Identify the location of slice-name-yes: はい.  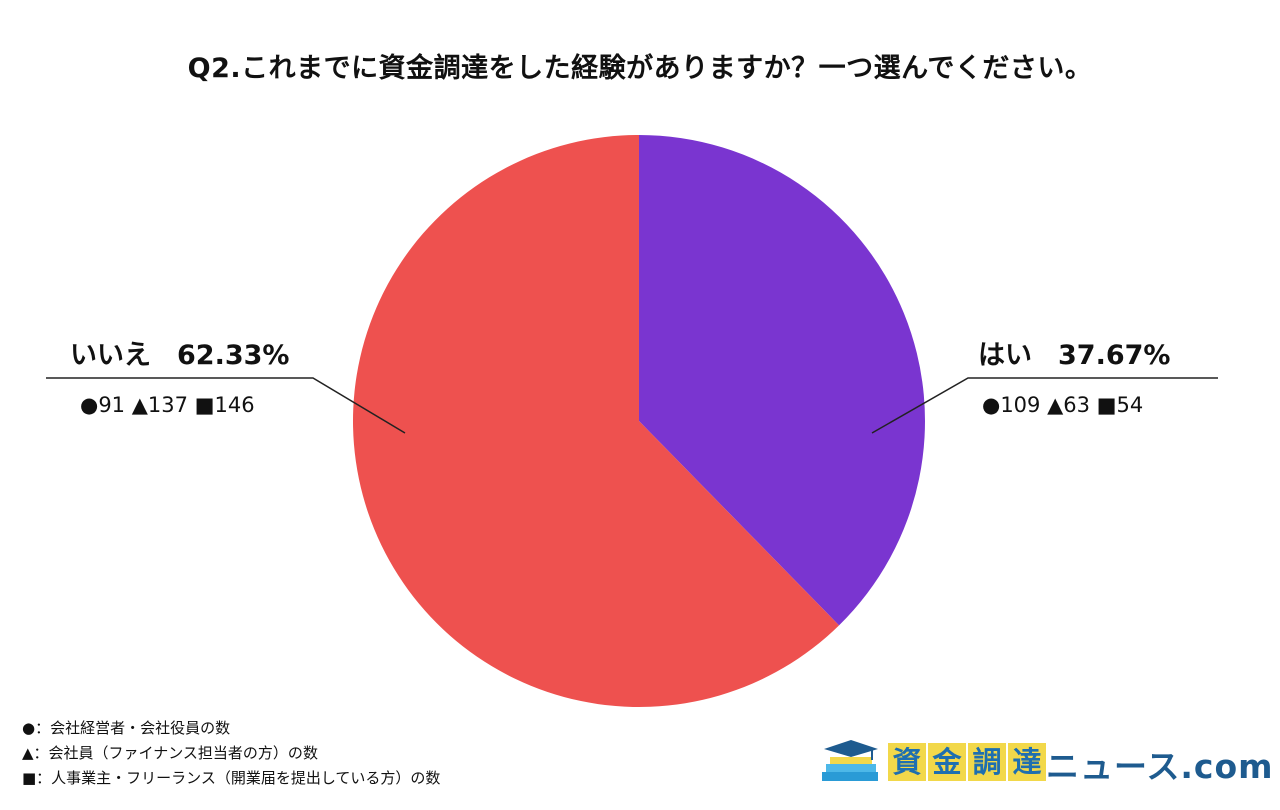
(1005, 355).